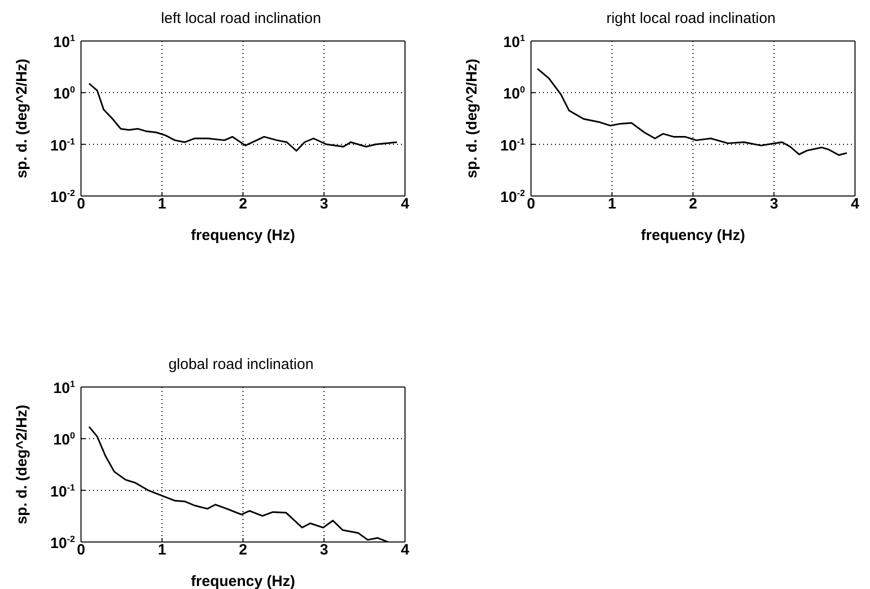 Image resolution: width=870 pixels, height=589 pixels. What do you see at coordinates (241, 365) in the screenshot?
I see `chart-title: global road inclination` at bounding box center [241, 365].